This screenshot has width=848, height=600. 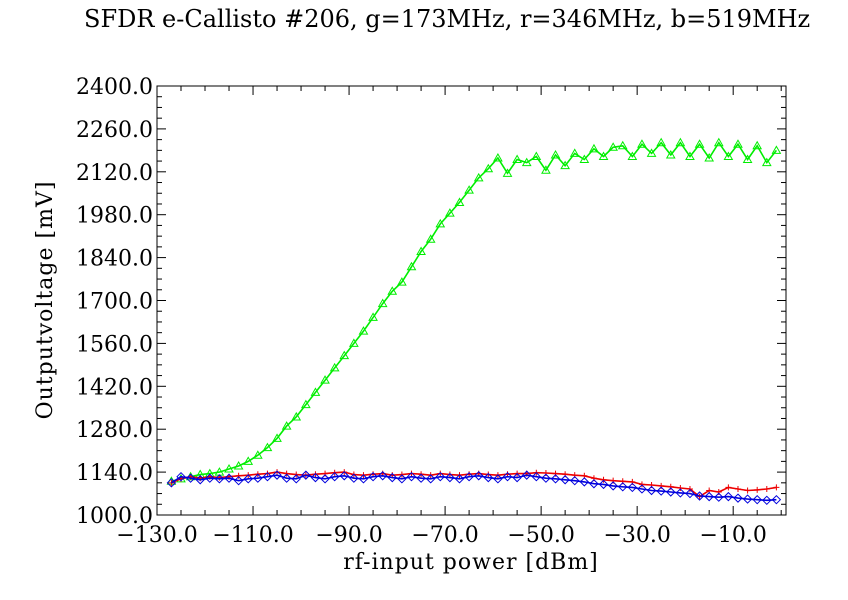 I want to click on x-axis-title: rf-input power [dBm], so click(x=471, y=562).